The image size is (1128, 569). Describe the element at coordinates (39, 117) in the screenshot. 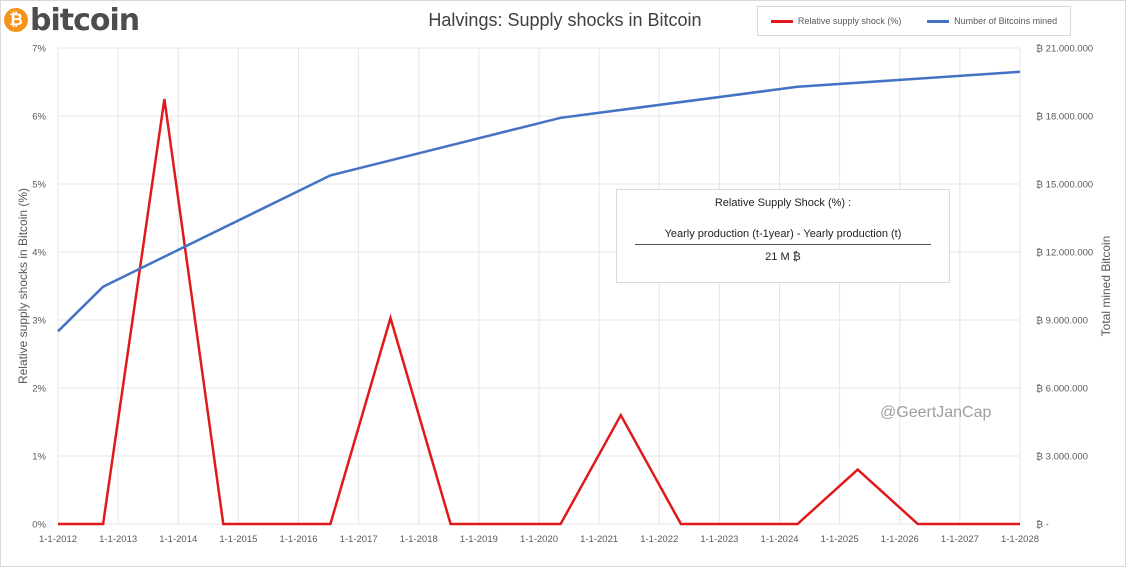

I see `y-tick-label-left: 6%` at that location.